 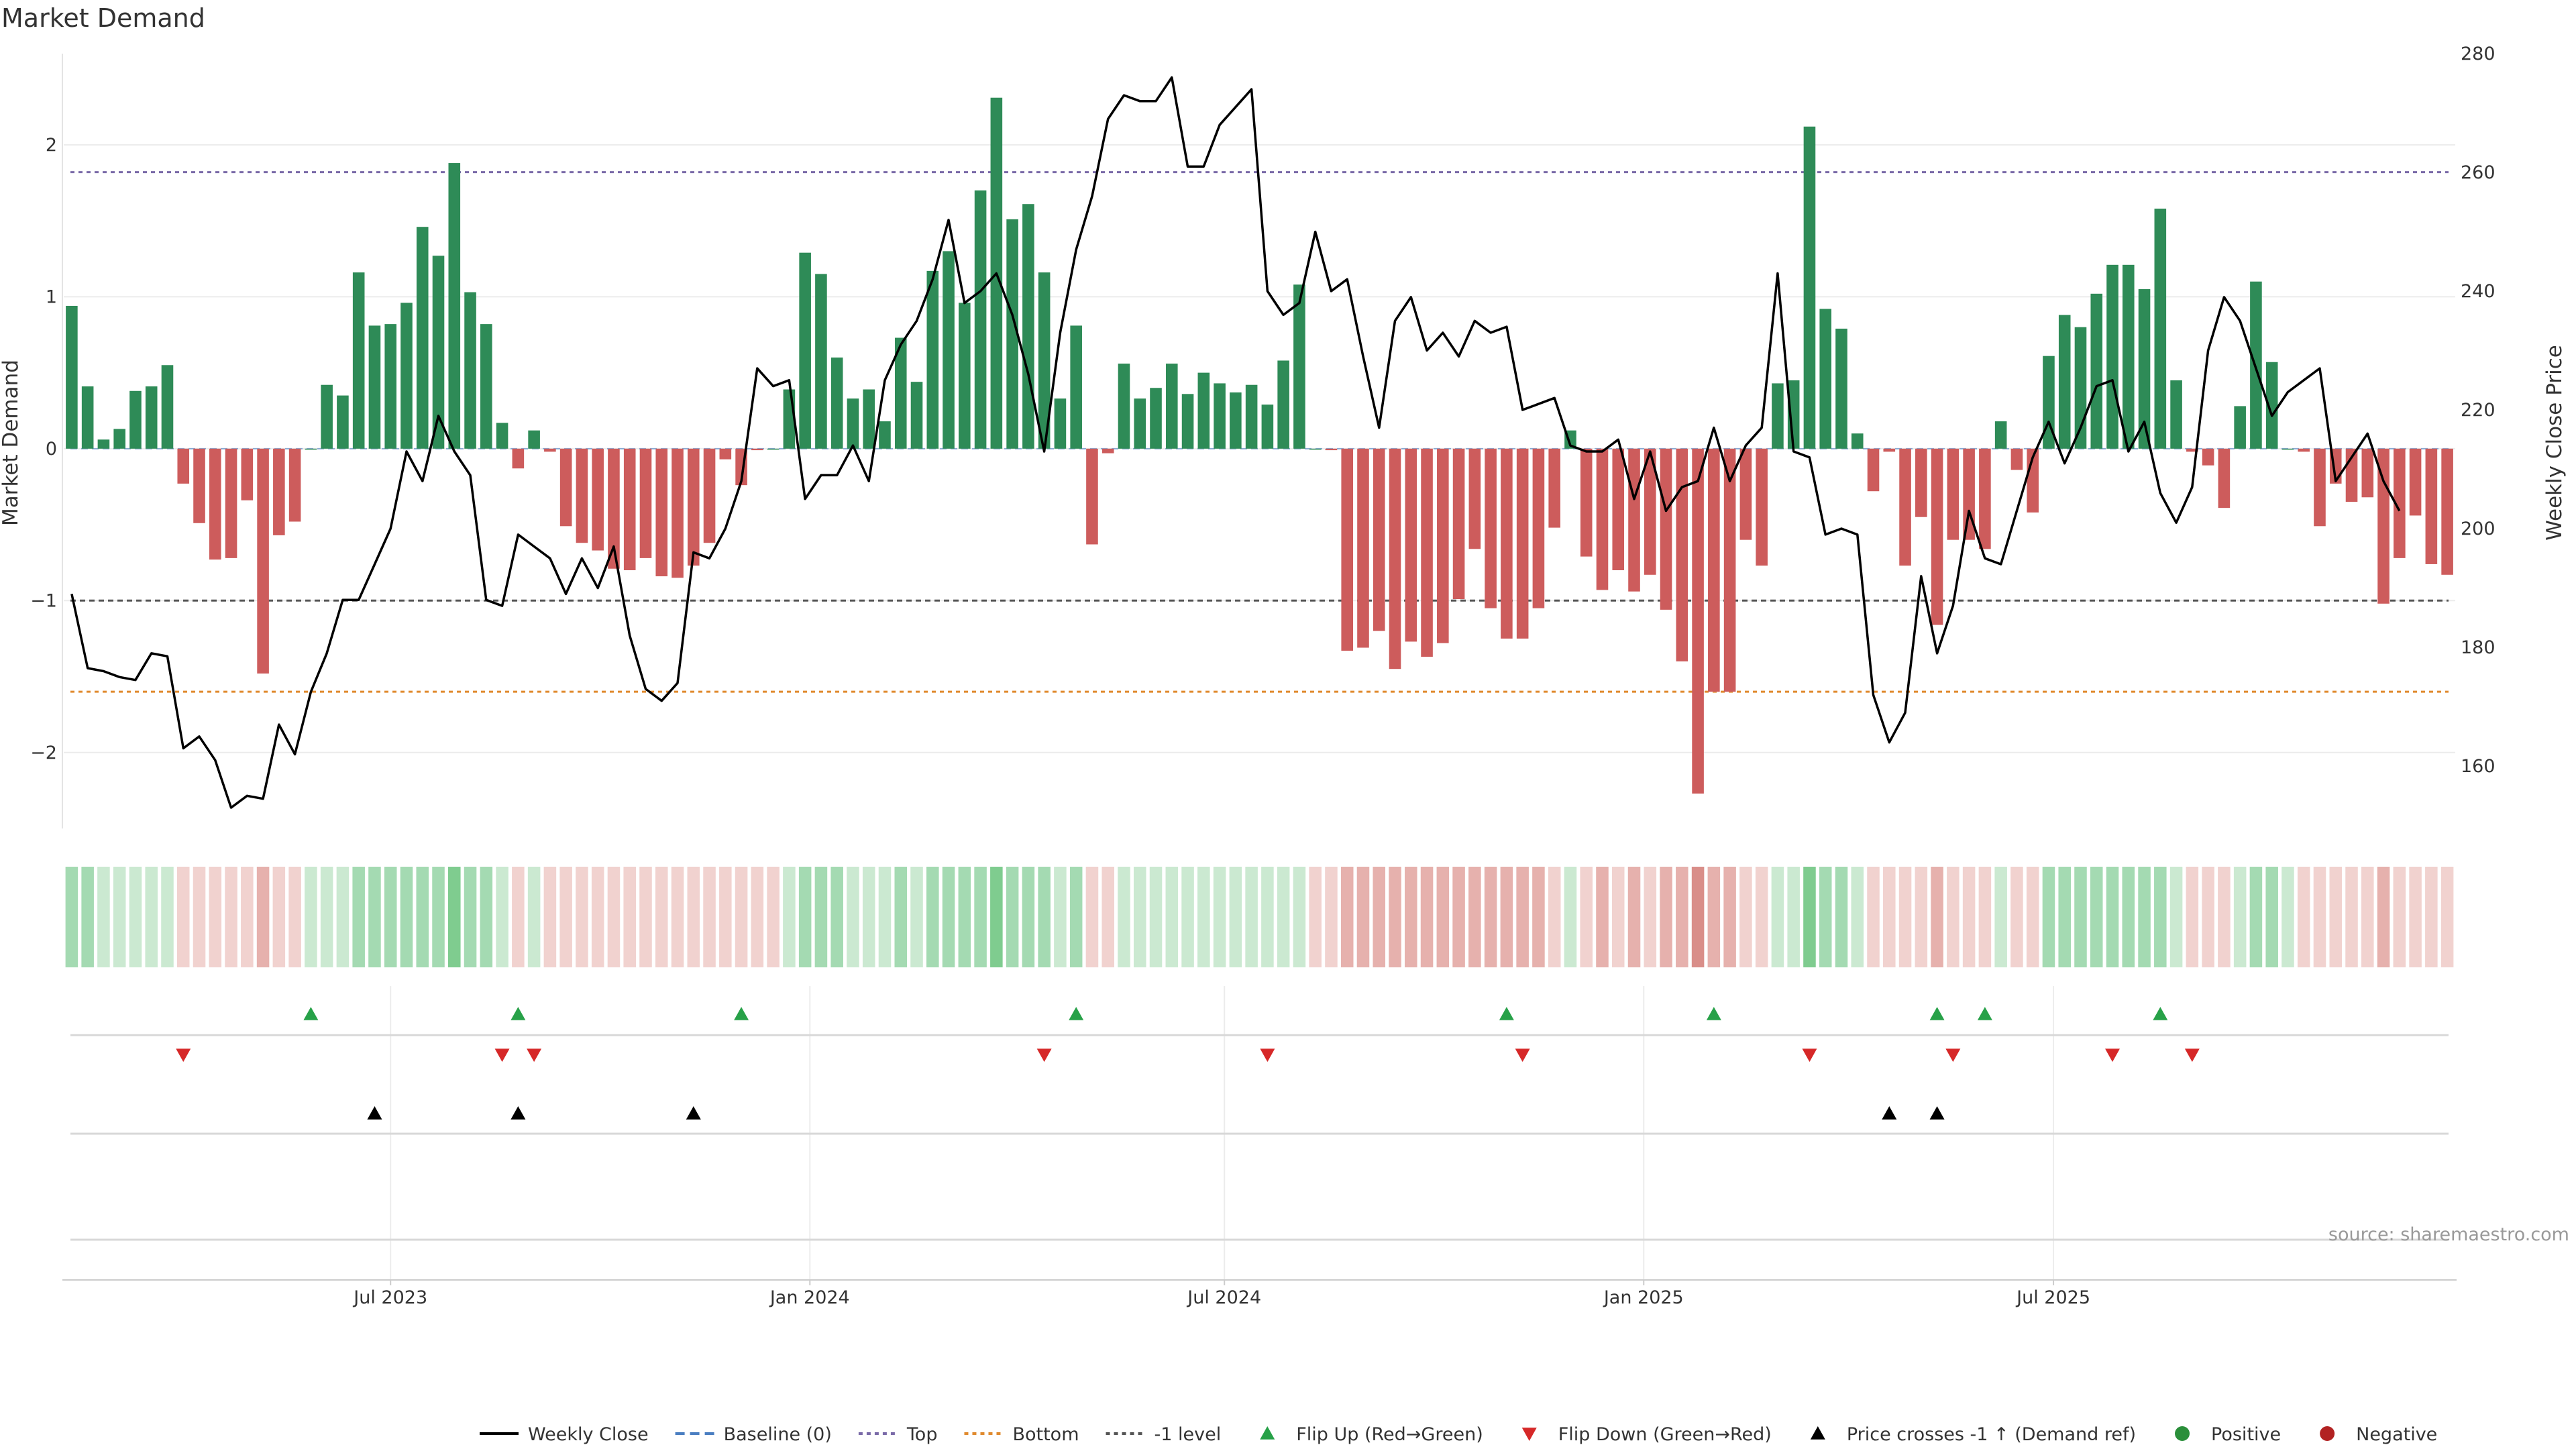 I want to click on legend-label: Flip Up (Red→Green), so click(x=1389, y=1434).